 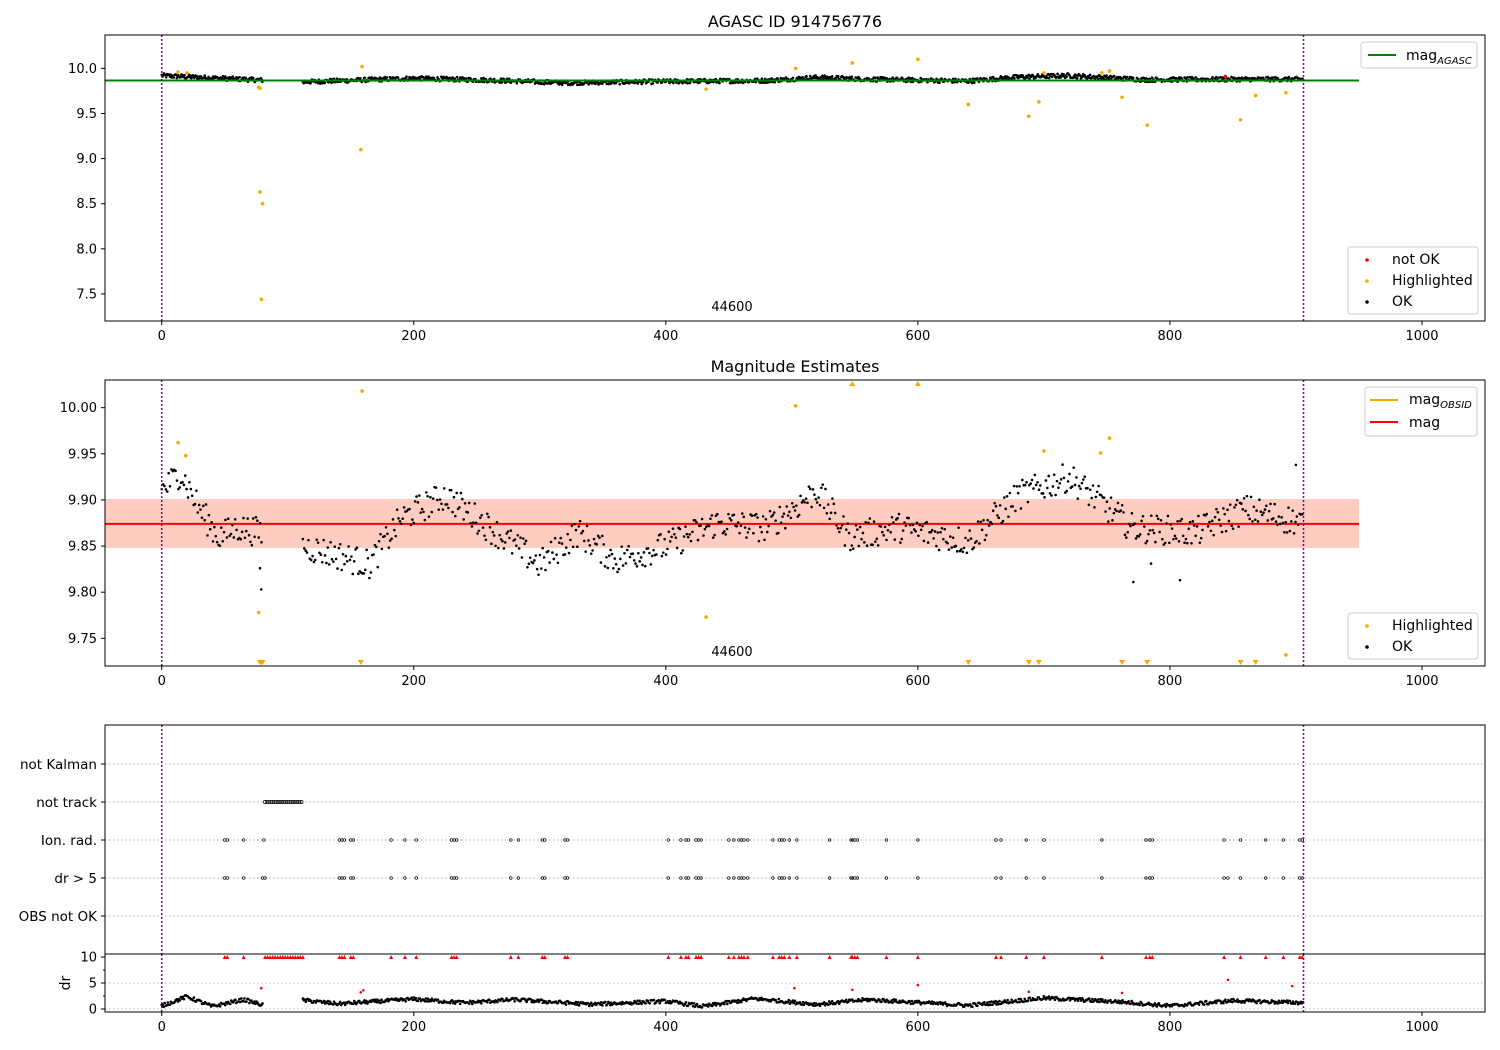 I want to click on legend-ok-label: OK, so click(x=1402, y=302).